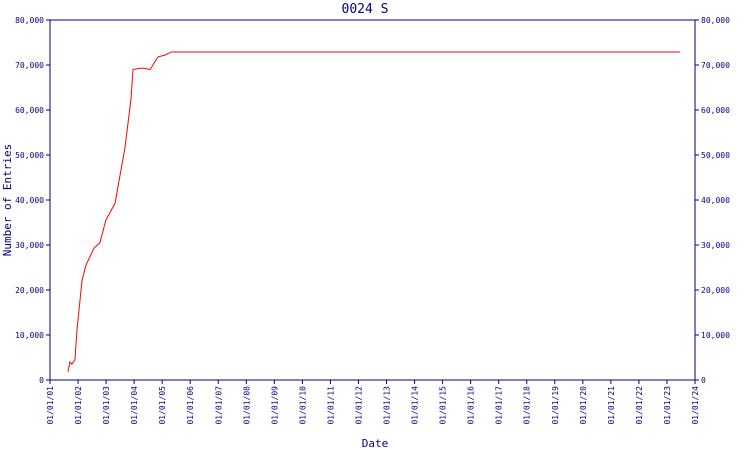 This screenshot has width=750, height=450. I want to click on x-tick-label: 01/01/05, so click(162, 405).